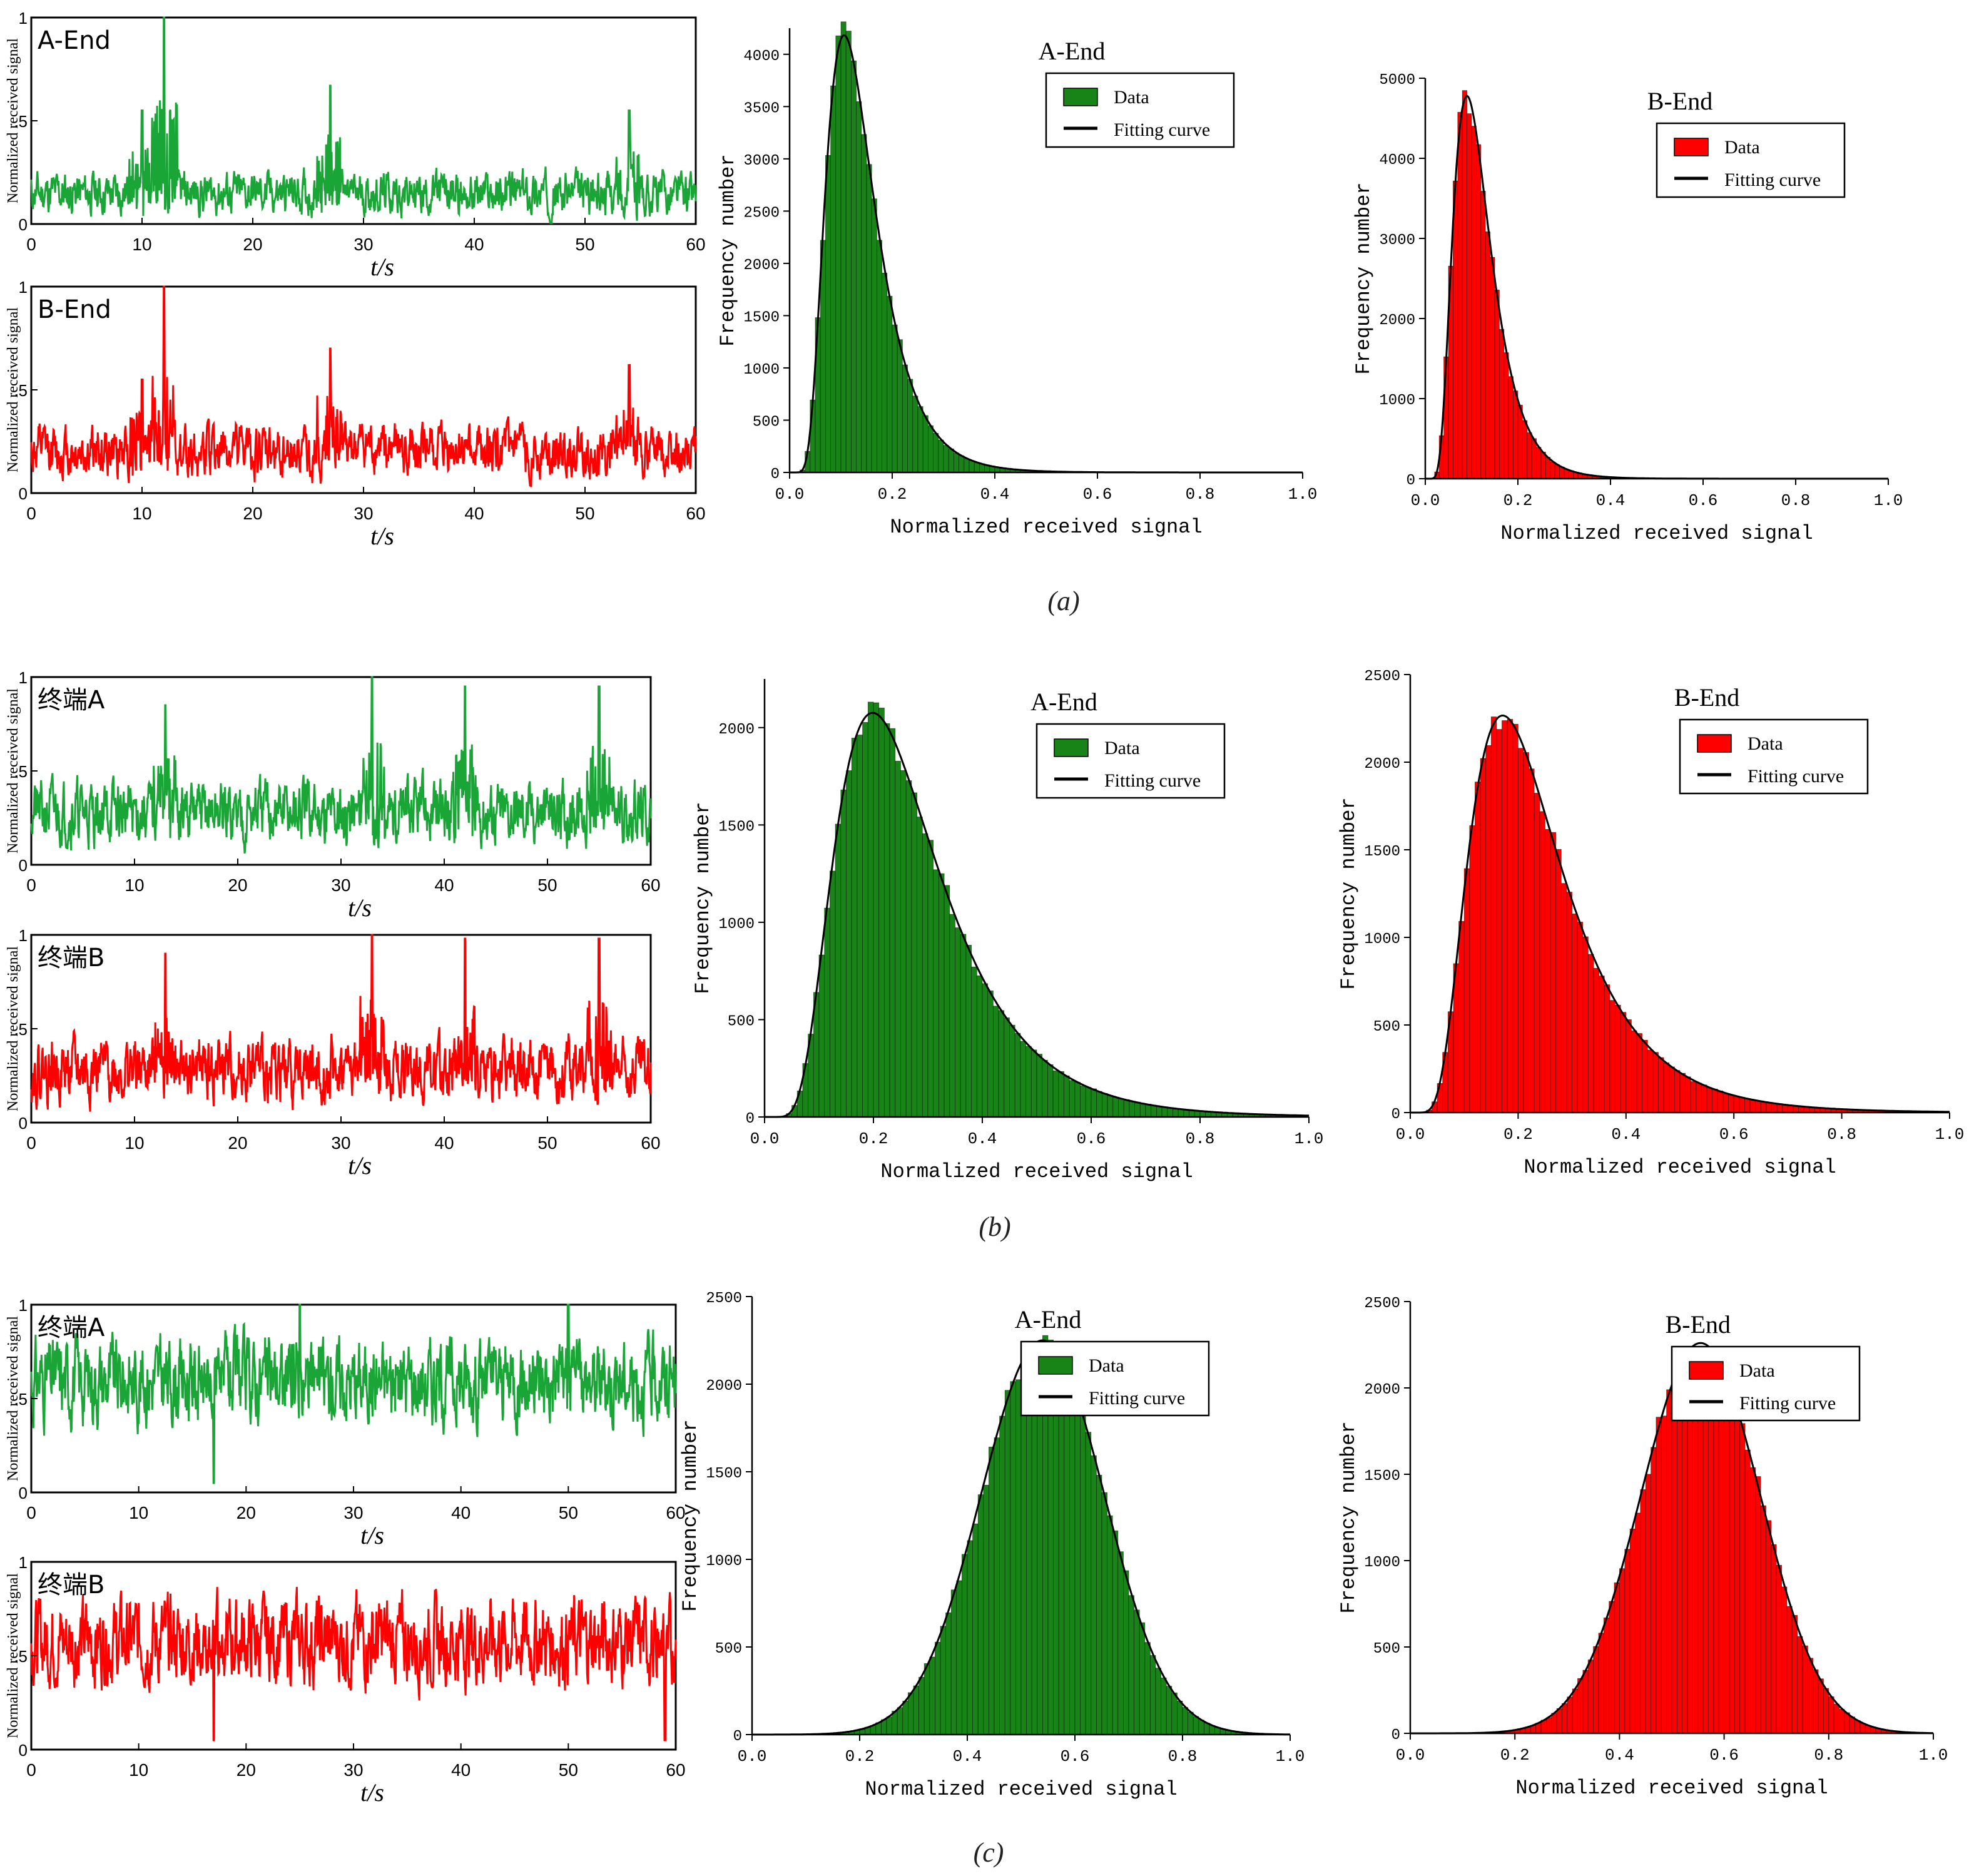  What do you see at coordinates (1765, 744) in the screenshot?
I see `legend-label-data: Data` at bounding box center [1765, 744].